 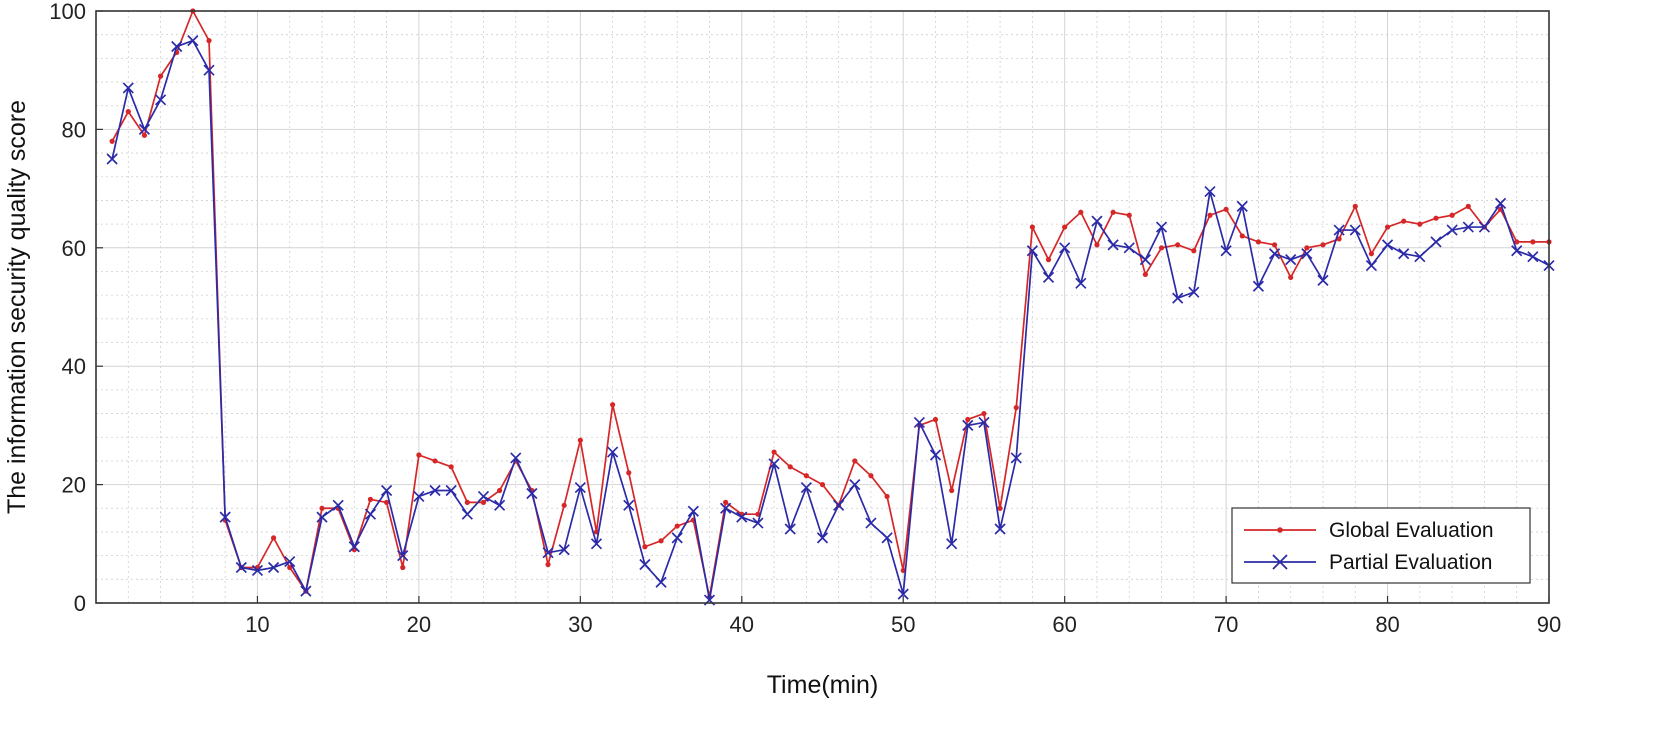 What do you see at coordinates (1226, 624) in the screenshot?
I see `x-tick-label: 70` at bounding box center [1226, 624].